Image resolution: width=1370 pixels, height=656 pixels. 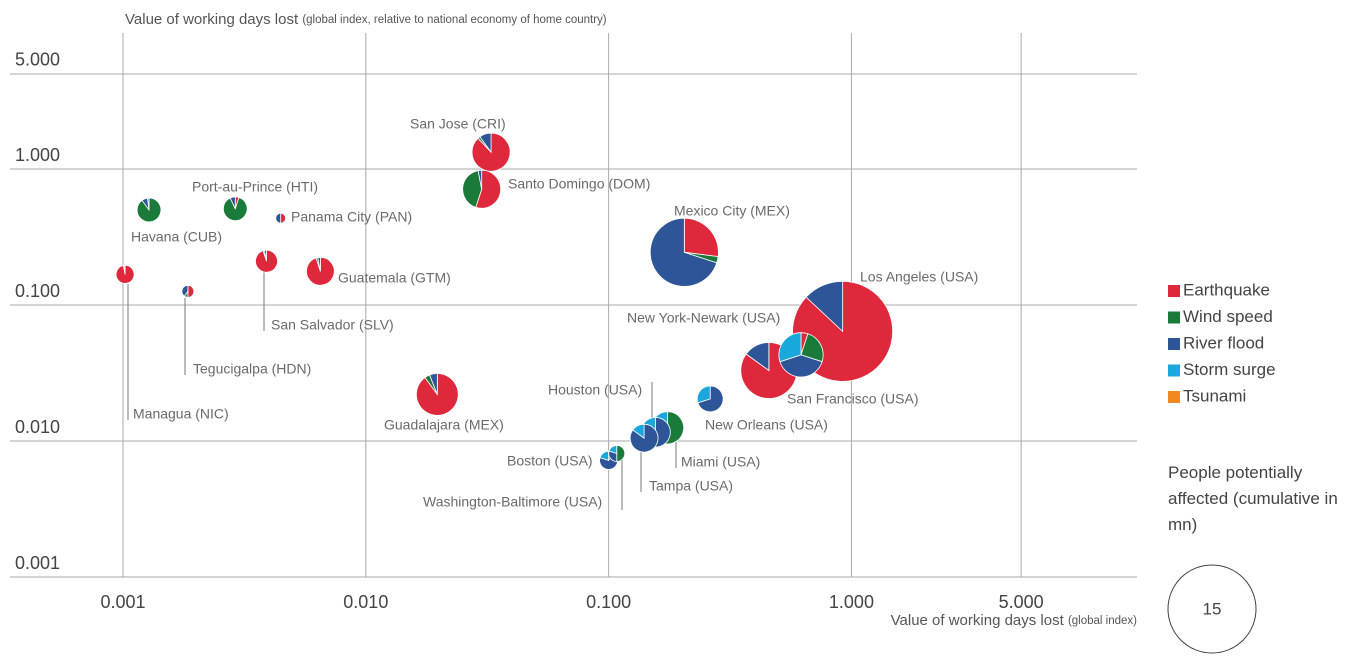 I want to click on city-label: Washington-Baltimore (USA), so click(x=512, y=502).